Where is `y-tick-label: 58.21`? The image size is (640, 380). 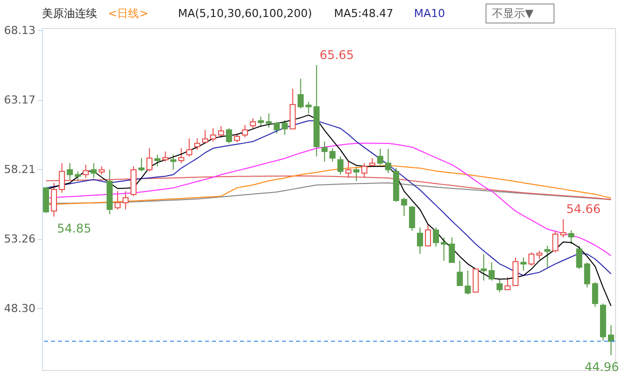 y-tick-label: 58.21 is located at coordinates (20, 169).